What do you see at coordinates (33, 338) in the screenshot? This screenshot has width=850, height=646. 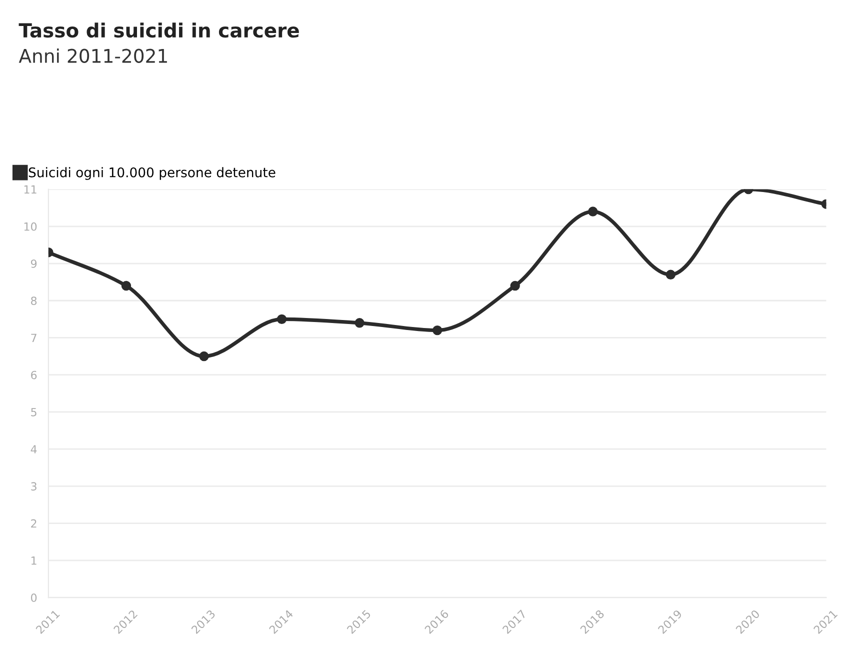 I see `y-tick-label: 7` at bounding box center [33, 338].